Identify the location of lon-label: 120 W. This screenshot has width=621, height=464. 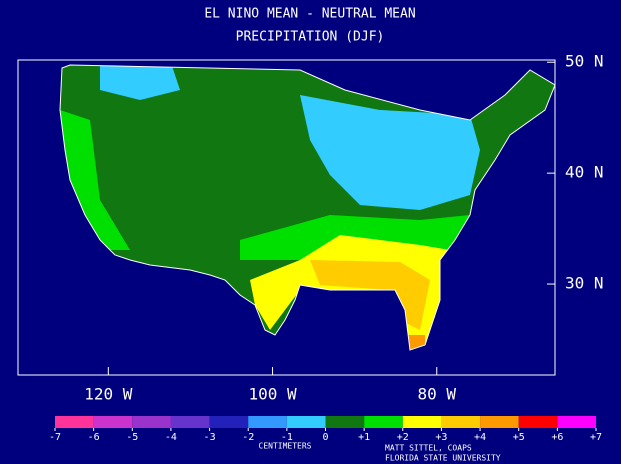
(108, 394).